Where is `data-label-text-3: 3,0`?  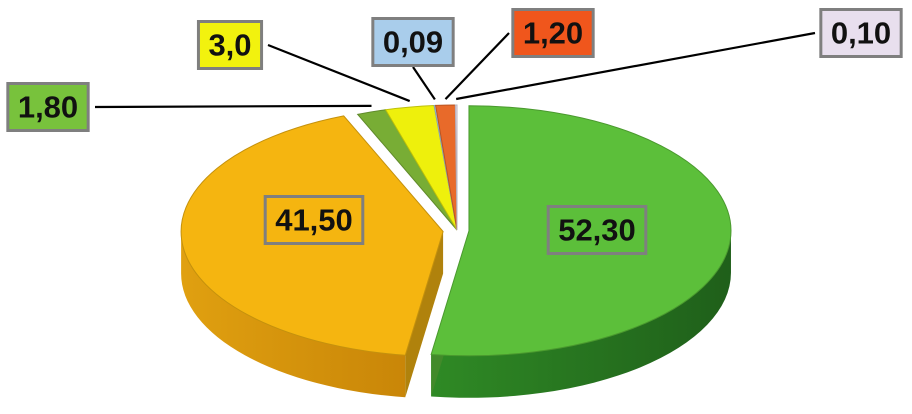 data-label-text-3: 3,0 is located at coordinates (229, 45).